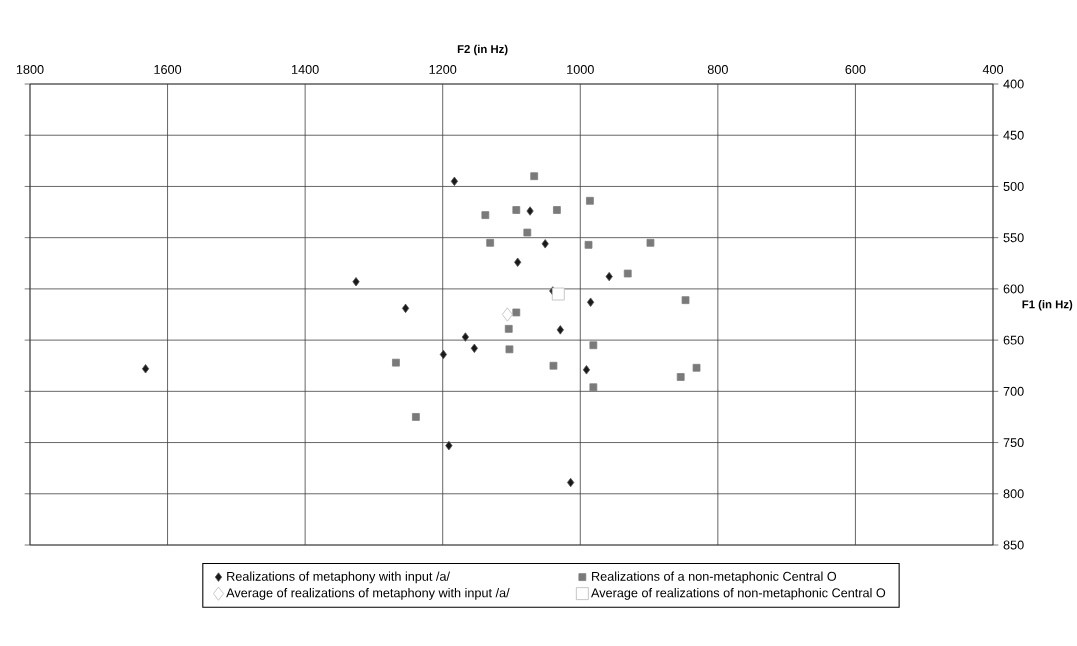 The width and height of the screenshot is (1077, 646). What do you see at coordinates (1013, 545) in the screenshot?
I see `y-tick-label: 850` at bounding box center [1013, 545].